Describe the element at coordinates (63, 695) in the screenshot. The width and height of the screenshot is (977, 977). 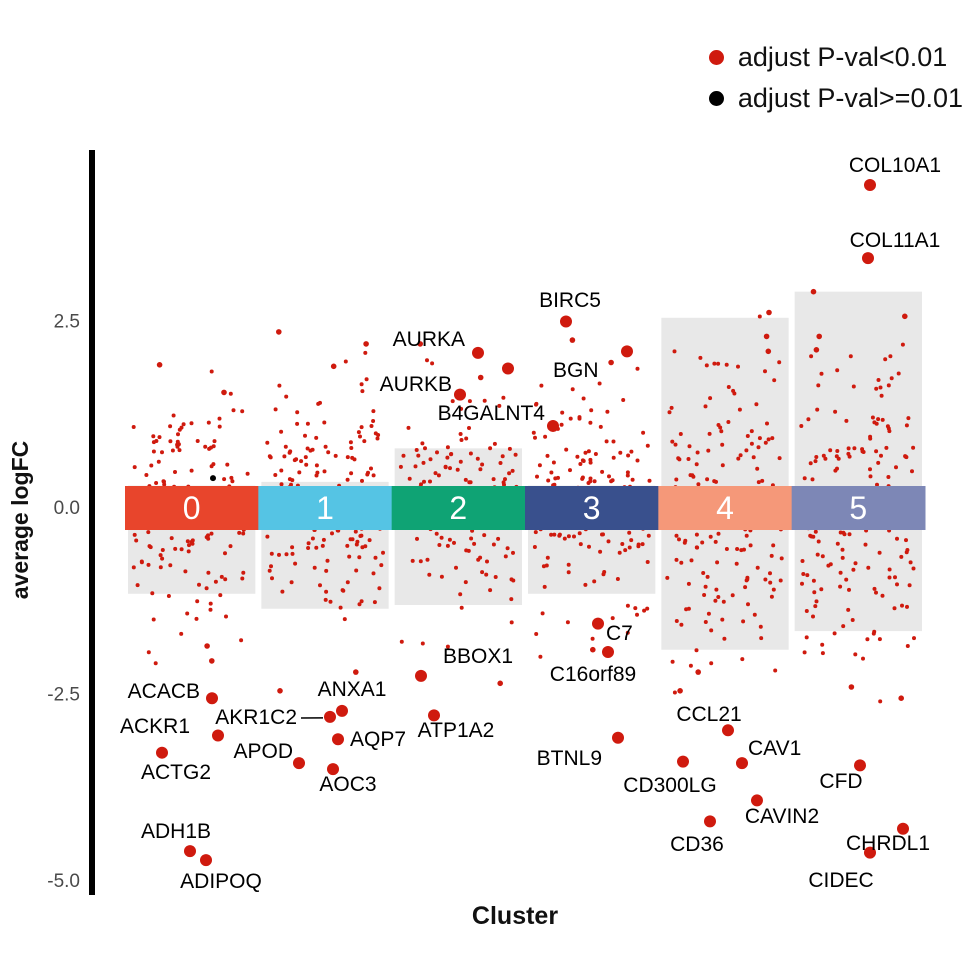
I see `y-tick-label: -2.5` at that location.